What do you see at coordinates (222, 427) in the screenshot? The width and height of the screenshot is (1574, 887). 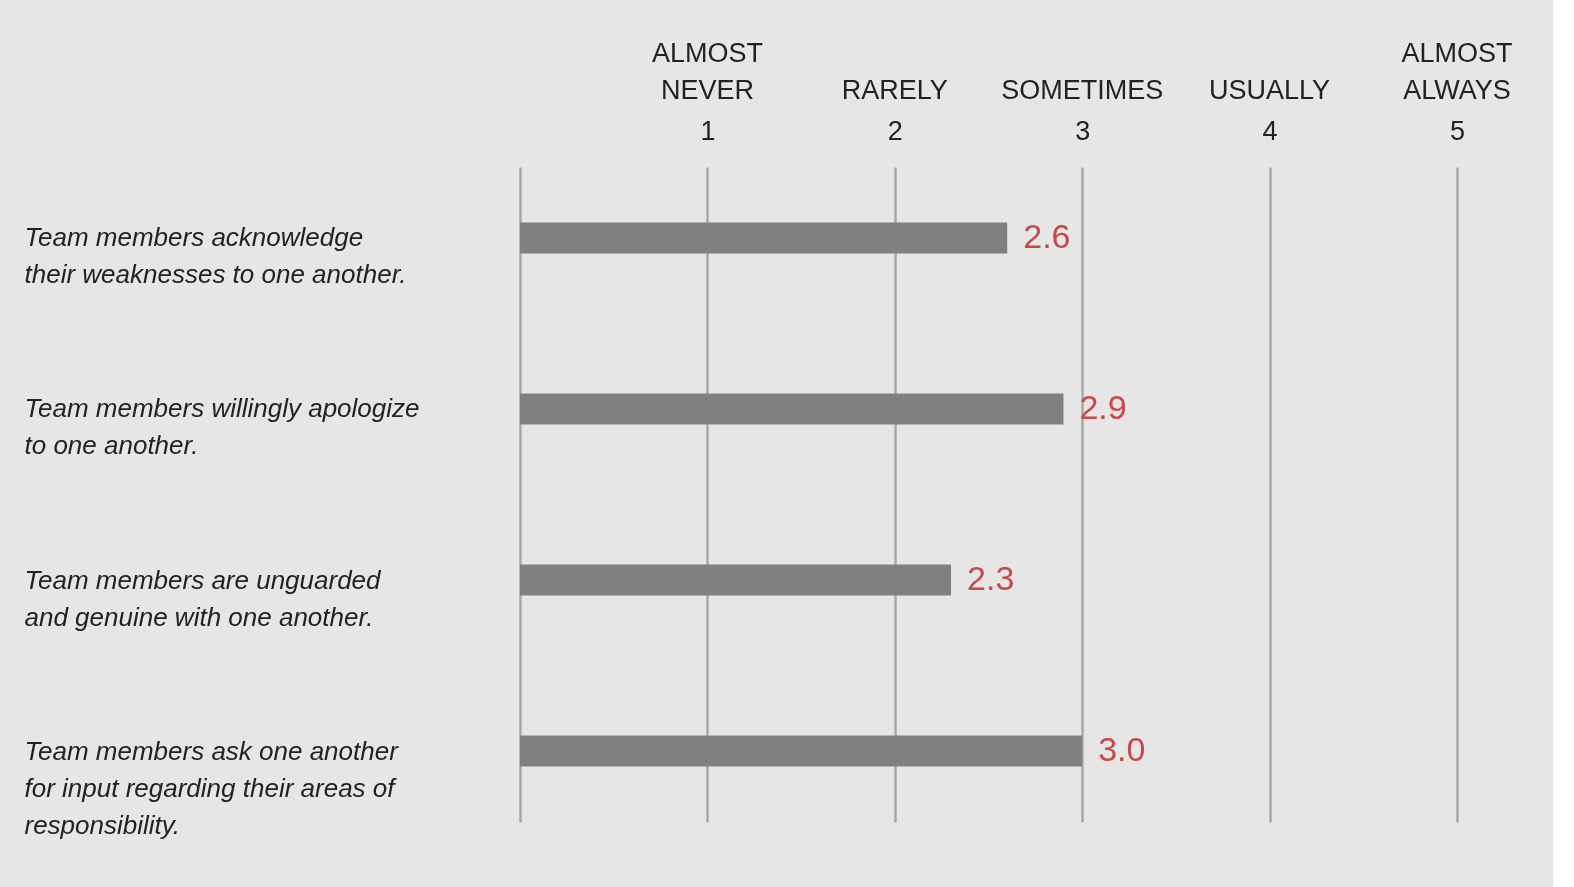 I see `y-tick-label: Team members willingly apologize to one another.` at bounding box center [222, 427].